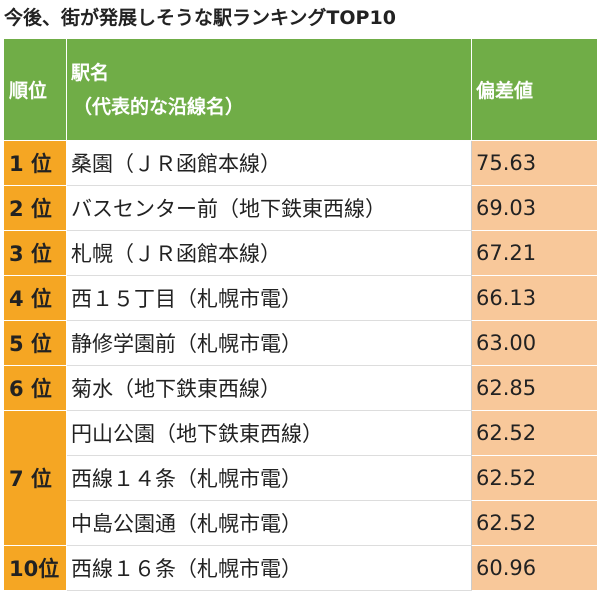 The width and height of the screenshot is (600, 600). Describe the element at coordinates (534, 568) in the screenshot. I see `value-cell: 60.96` at that location.